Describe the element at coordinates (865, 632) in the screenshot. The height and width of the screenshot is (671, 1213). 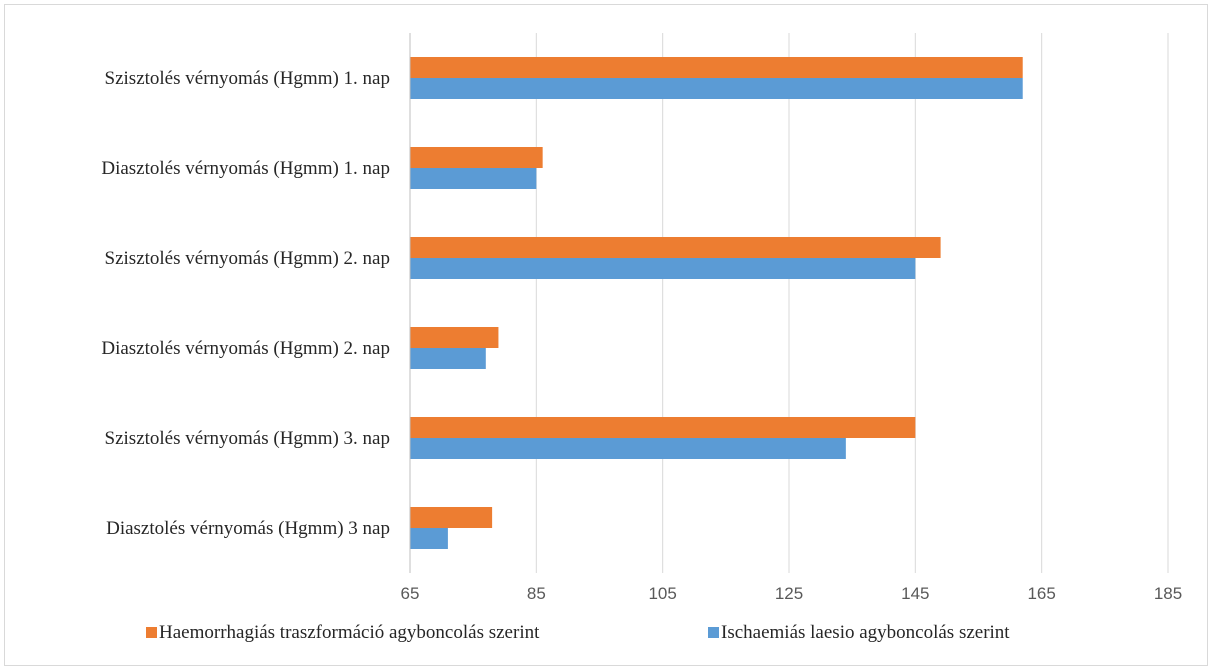
I see `legend-label-ischaemic: Ischaemiás laesio agyboncolás szerint` at that location.